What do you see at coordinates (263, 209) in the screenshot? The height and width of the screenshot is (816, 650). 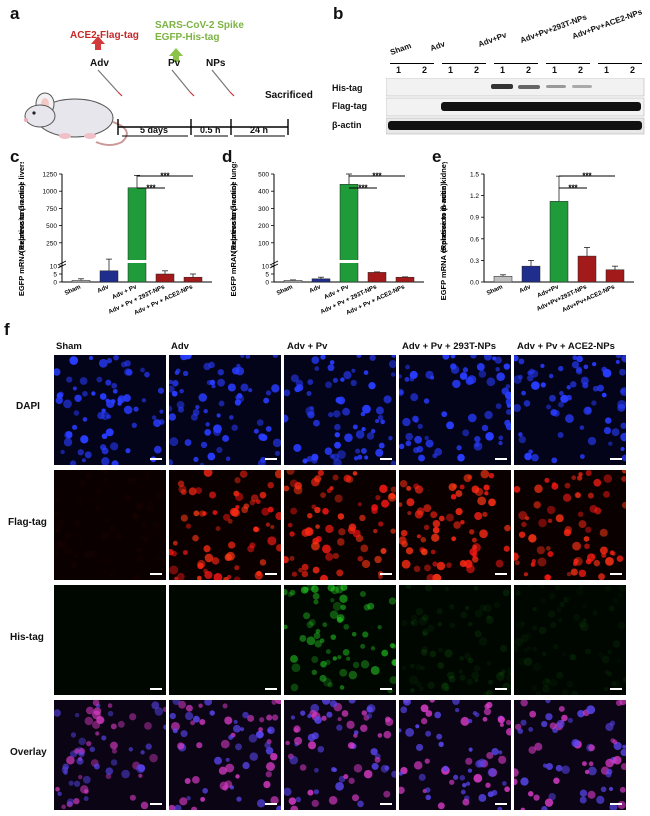 I see `y-tick-label: 300` at bounding box center [263, 209].